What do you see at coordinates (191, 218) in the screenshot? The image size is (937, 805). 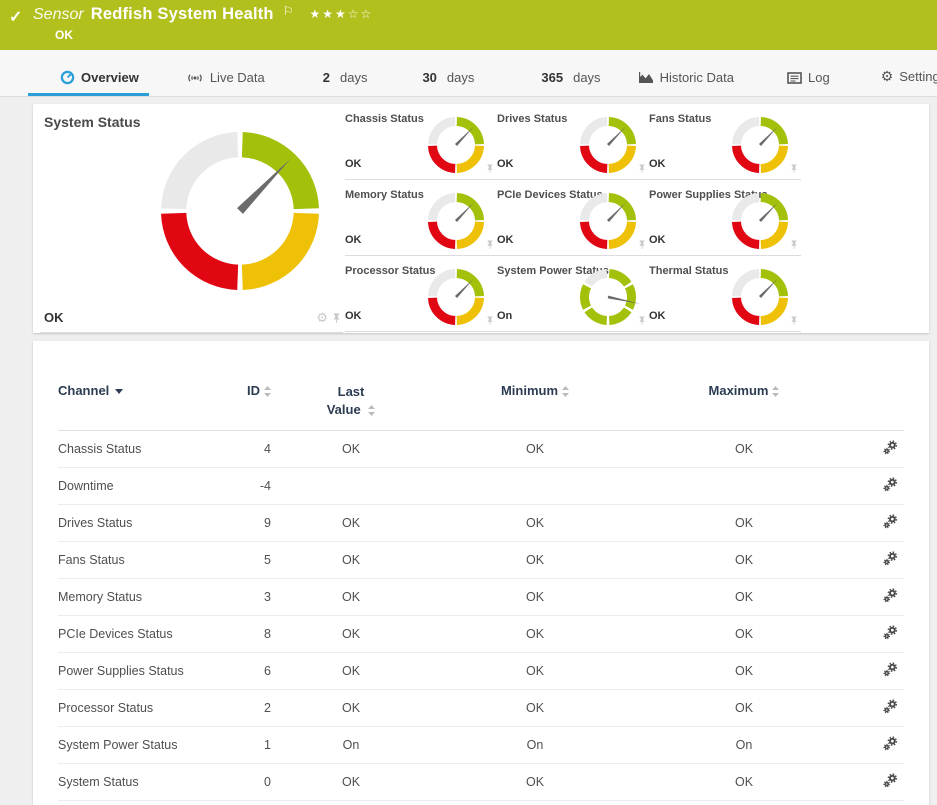 I see `main-gauge-section: System Status OK ⚙` at bounding box center [191, 218].